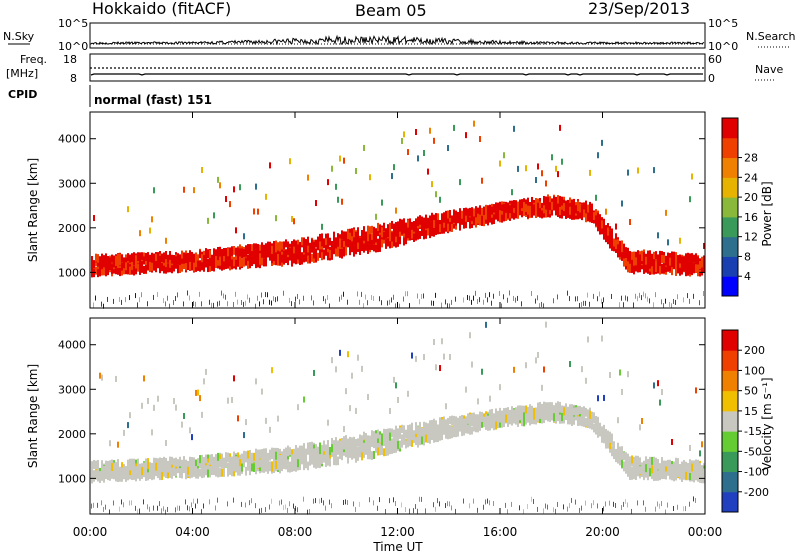 This screenshot has height=554, width=800. I want to click on freq-tick-bottom-left: 8, so click(73, 78).